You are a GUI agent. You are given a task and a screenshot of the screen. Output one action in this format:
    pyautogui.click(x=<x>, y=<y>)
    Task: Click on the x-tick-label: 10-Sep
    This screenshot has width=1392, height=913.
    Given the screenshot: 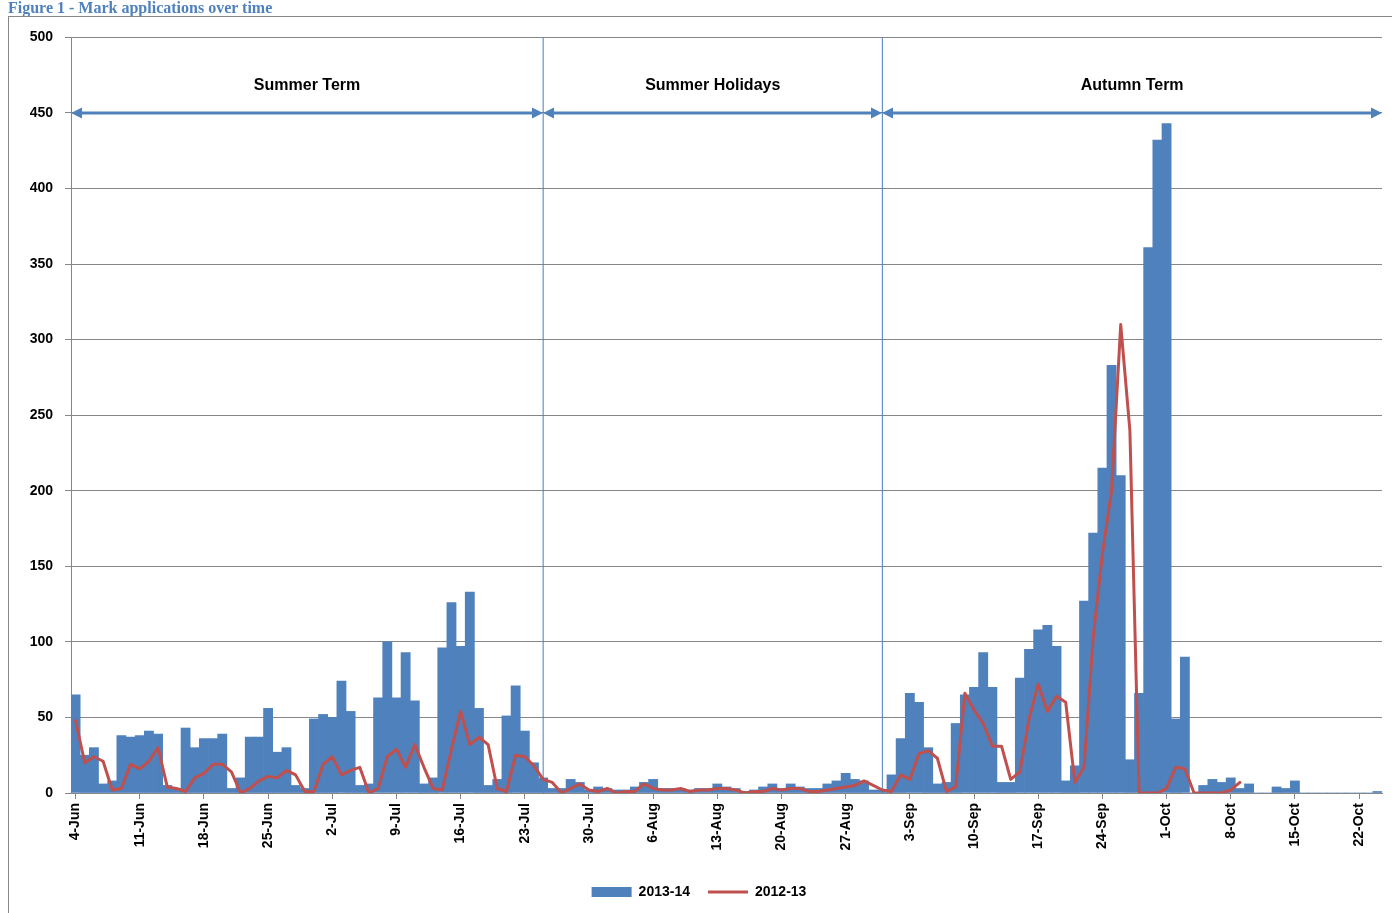 What is the action you would take?
    pyautogui.click(x=972, y=826)
    